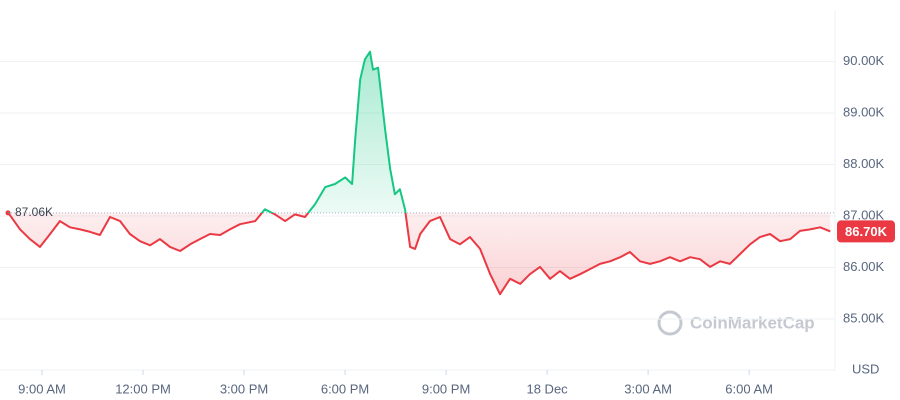  Describe the element at coordinates (864, 111) in the screenshot. I see `y-tick-label: 89.00K` at that location.